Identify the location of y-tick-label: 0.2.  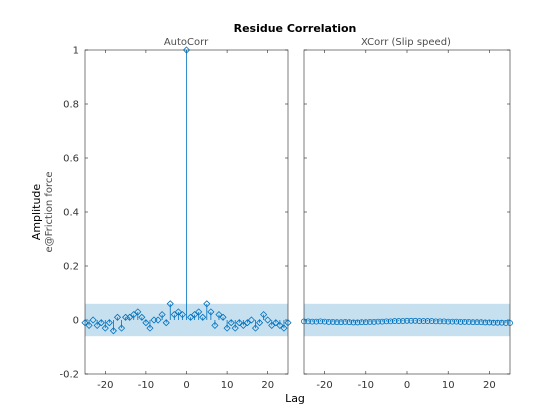
(71, 267).